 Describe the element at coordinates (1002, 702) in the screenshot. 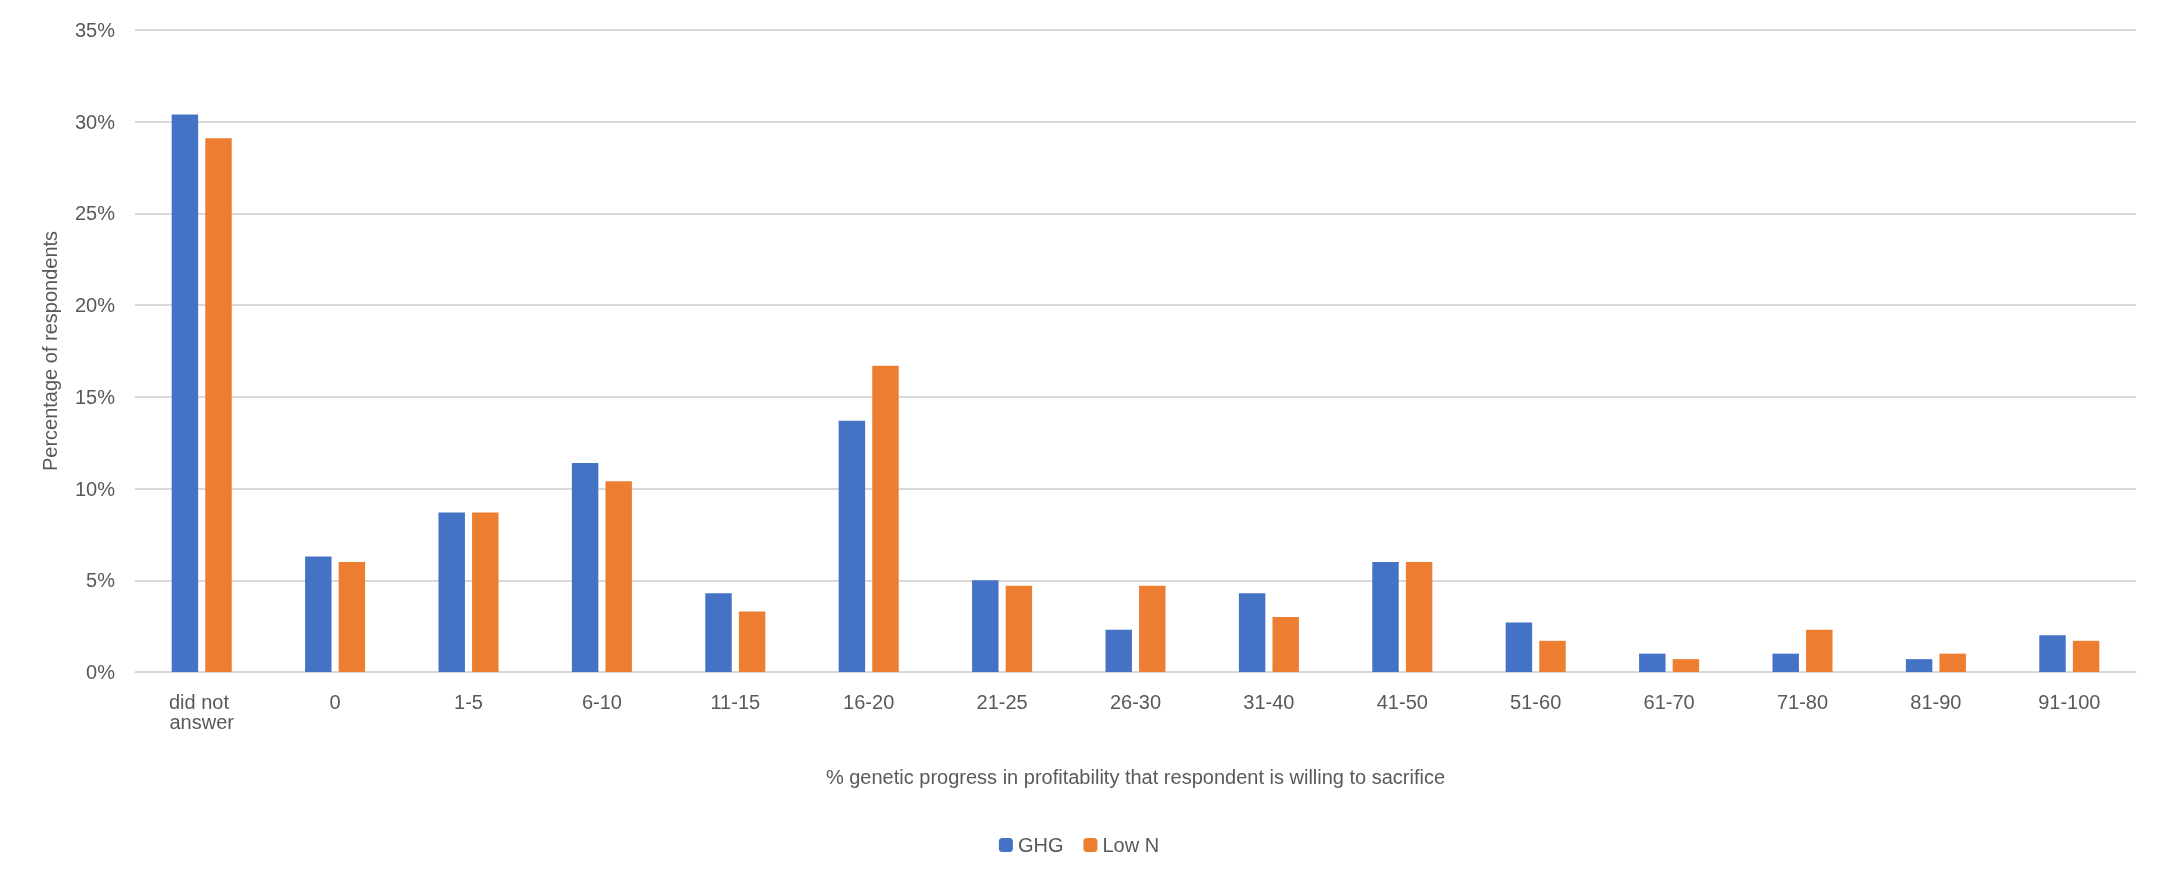

I see `x-tick-label: 21-25` at that location.